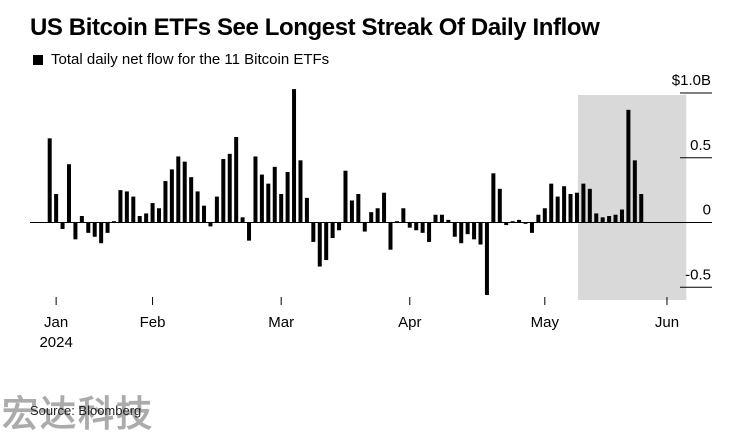 The image size is (751, 433). I want to click on x-tick-label: Jan, so click(56, 322).